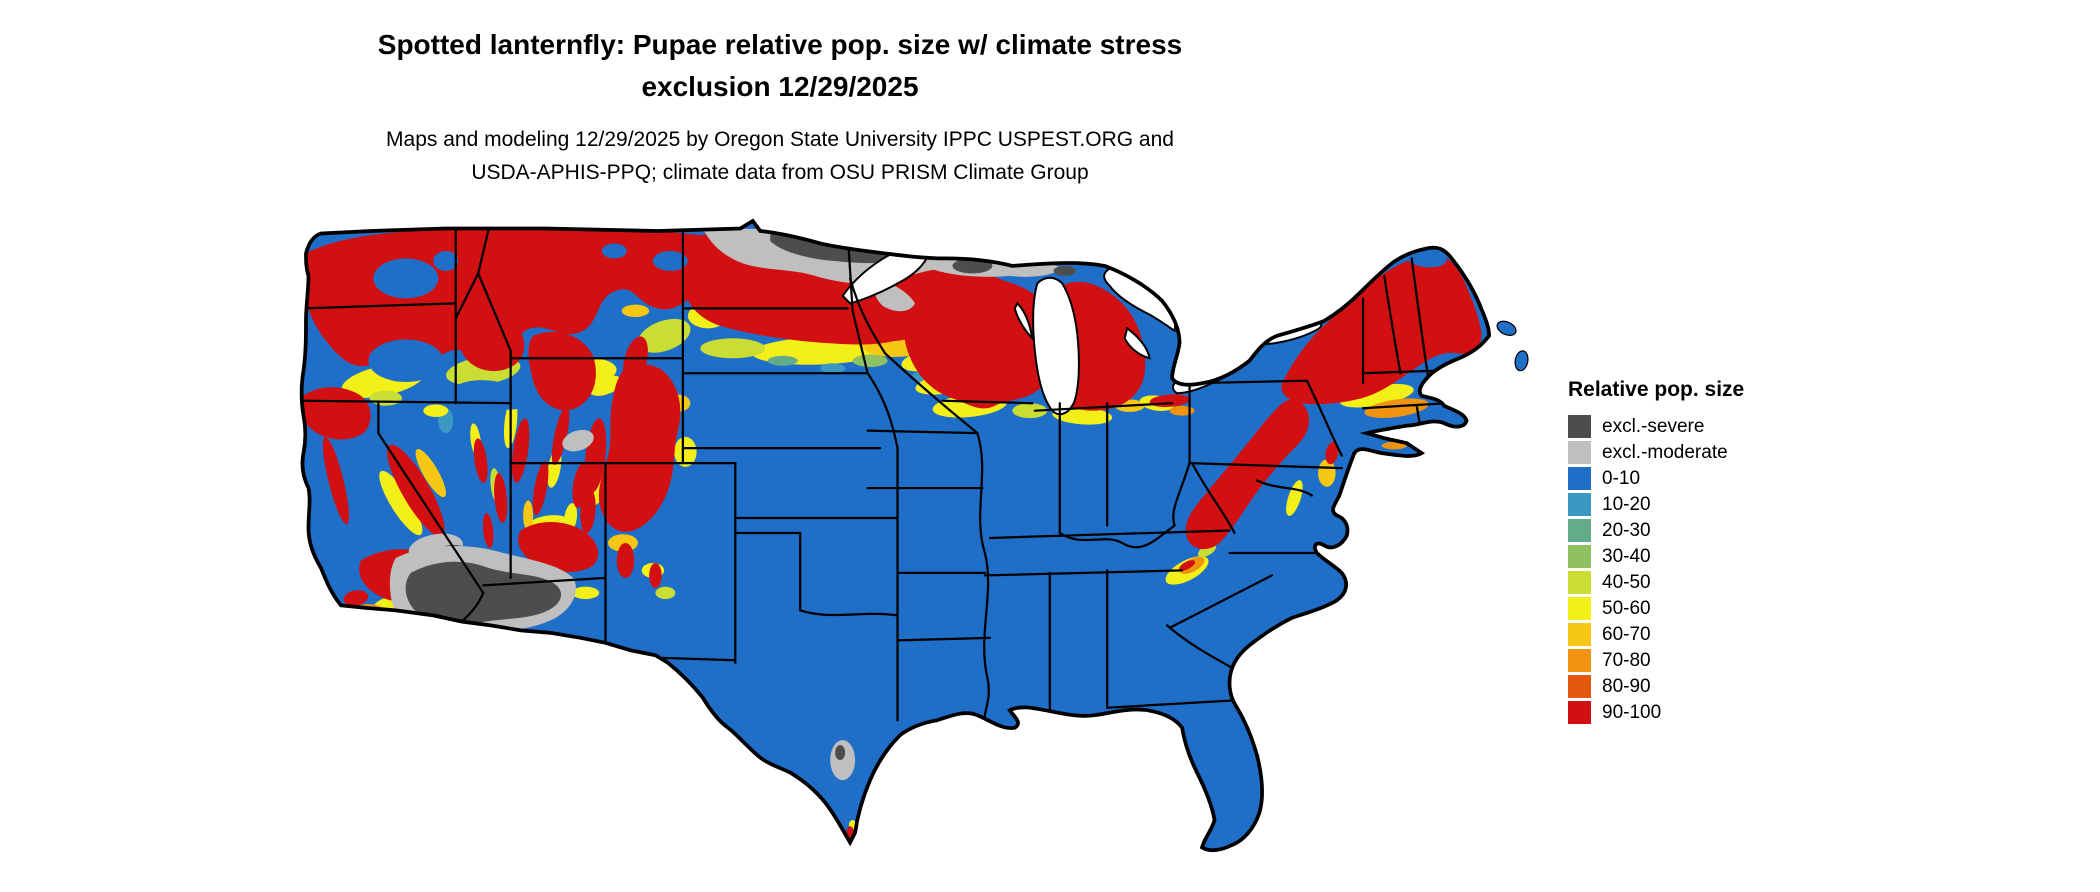  What do you see at coordinates (1626, 504) in the screenshot?
I see `legend-label: 10-20` at bounding box center [1626, 504].